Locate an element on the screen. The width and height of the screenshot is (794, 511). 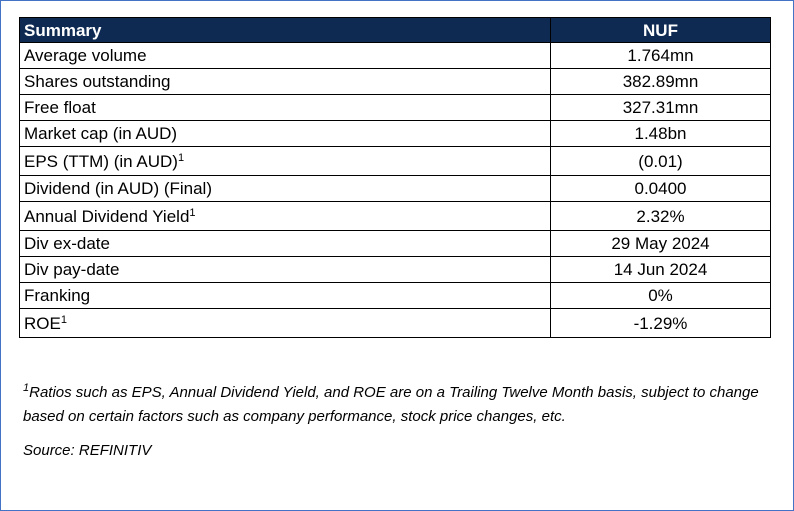
row-label: Average volume is located at coordinates (285, 55).